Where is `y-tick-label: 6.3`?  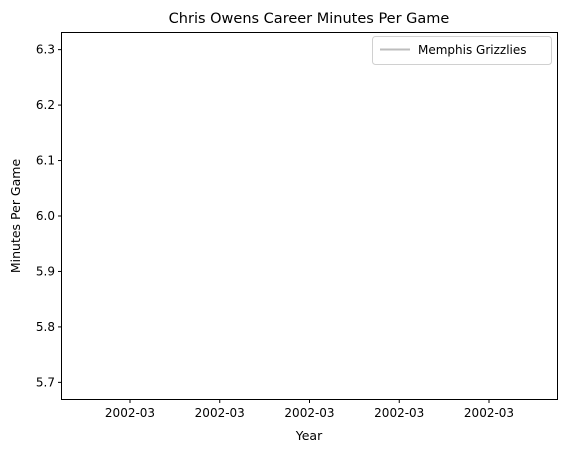
y-tick-label: 6.3 is located at coordinates (45, 50).